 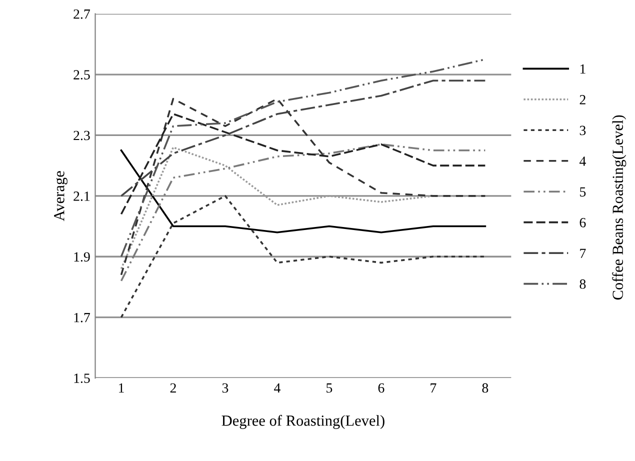 I want to click on y-tick-label: 1.5, so click(x=82, y=379).